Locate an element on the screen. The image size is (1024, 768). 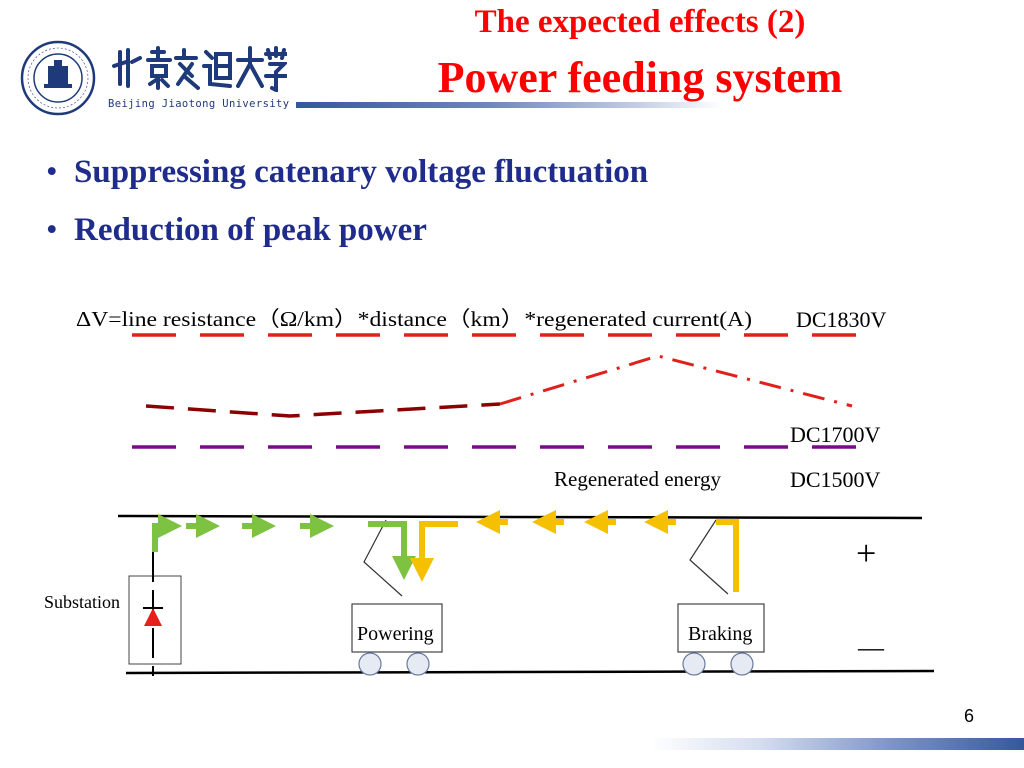
powering-pantograph is located at coordinates (383, 558).